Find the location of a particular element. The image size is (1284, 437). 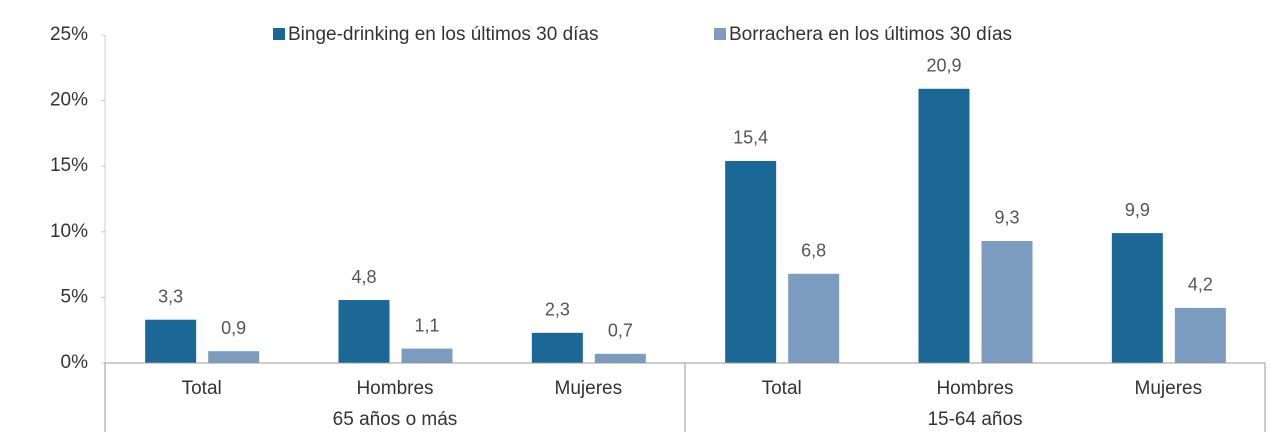

value-label: 15,4 is located at coordinates (750, 138).